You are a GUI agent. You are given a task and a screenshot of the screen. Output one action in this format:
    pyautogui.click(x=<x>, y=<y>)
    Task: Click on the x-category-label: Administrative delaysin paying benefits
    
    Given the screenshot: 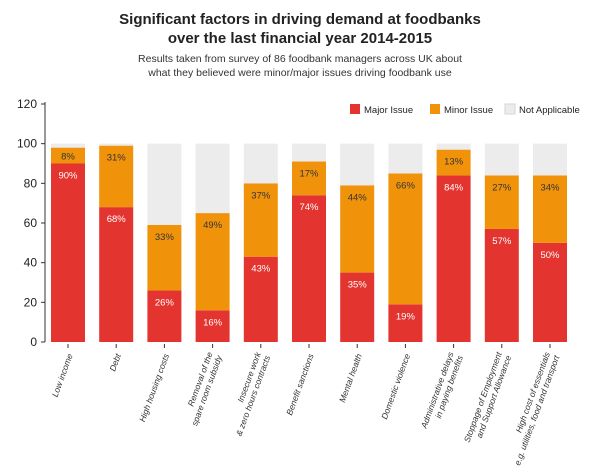 What is the action you would take?
    pyautogui.click(x=441, y=392)
    